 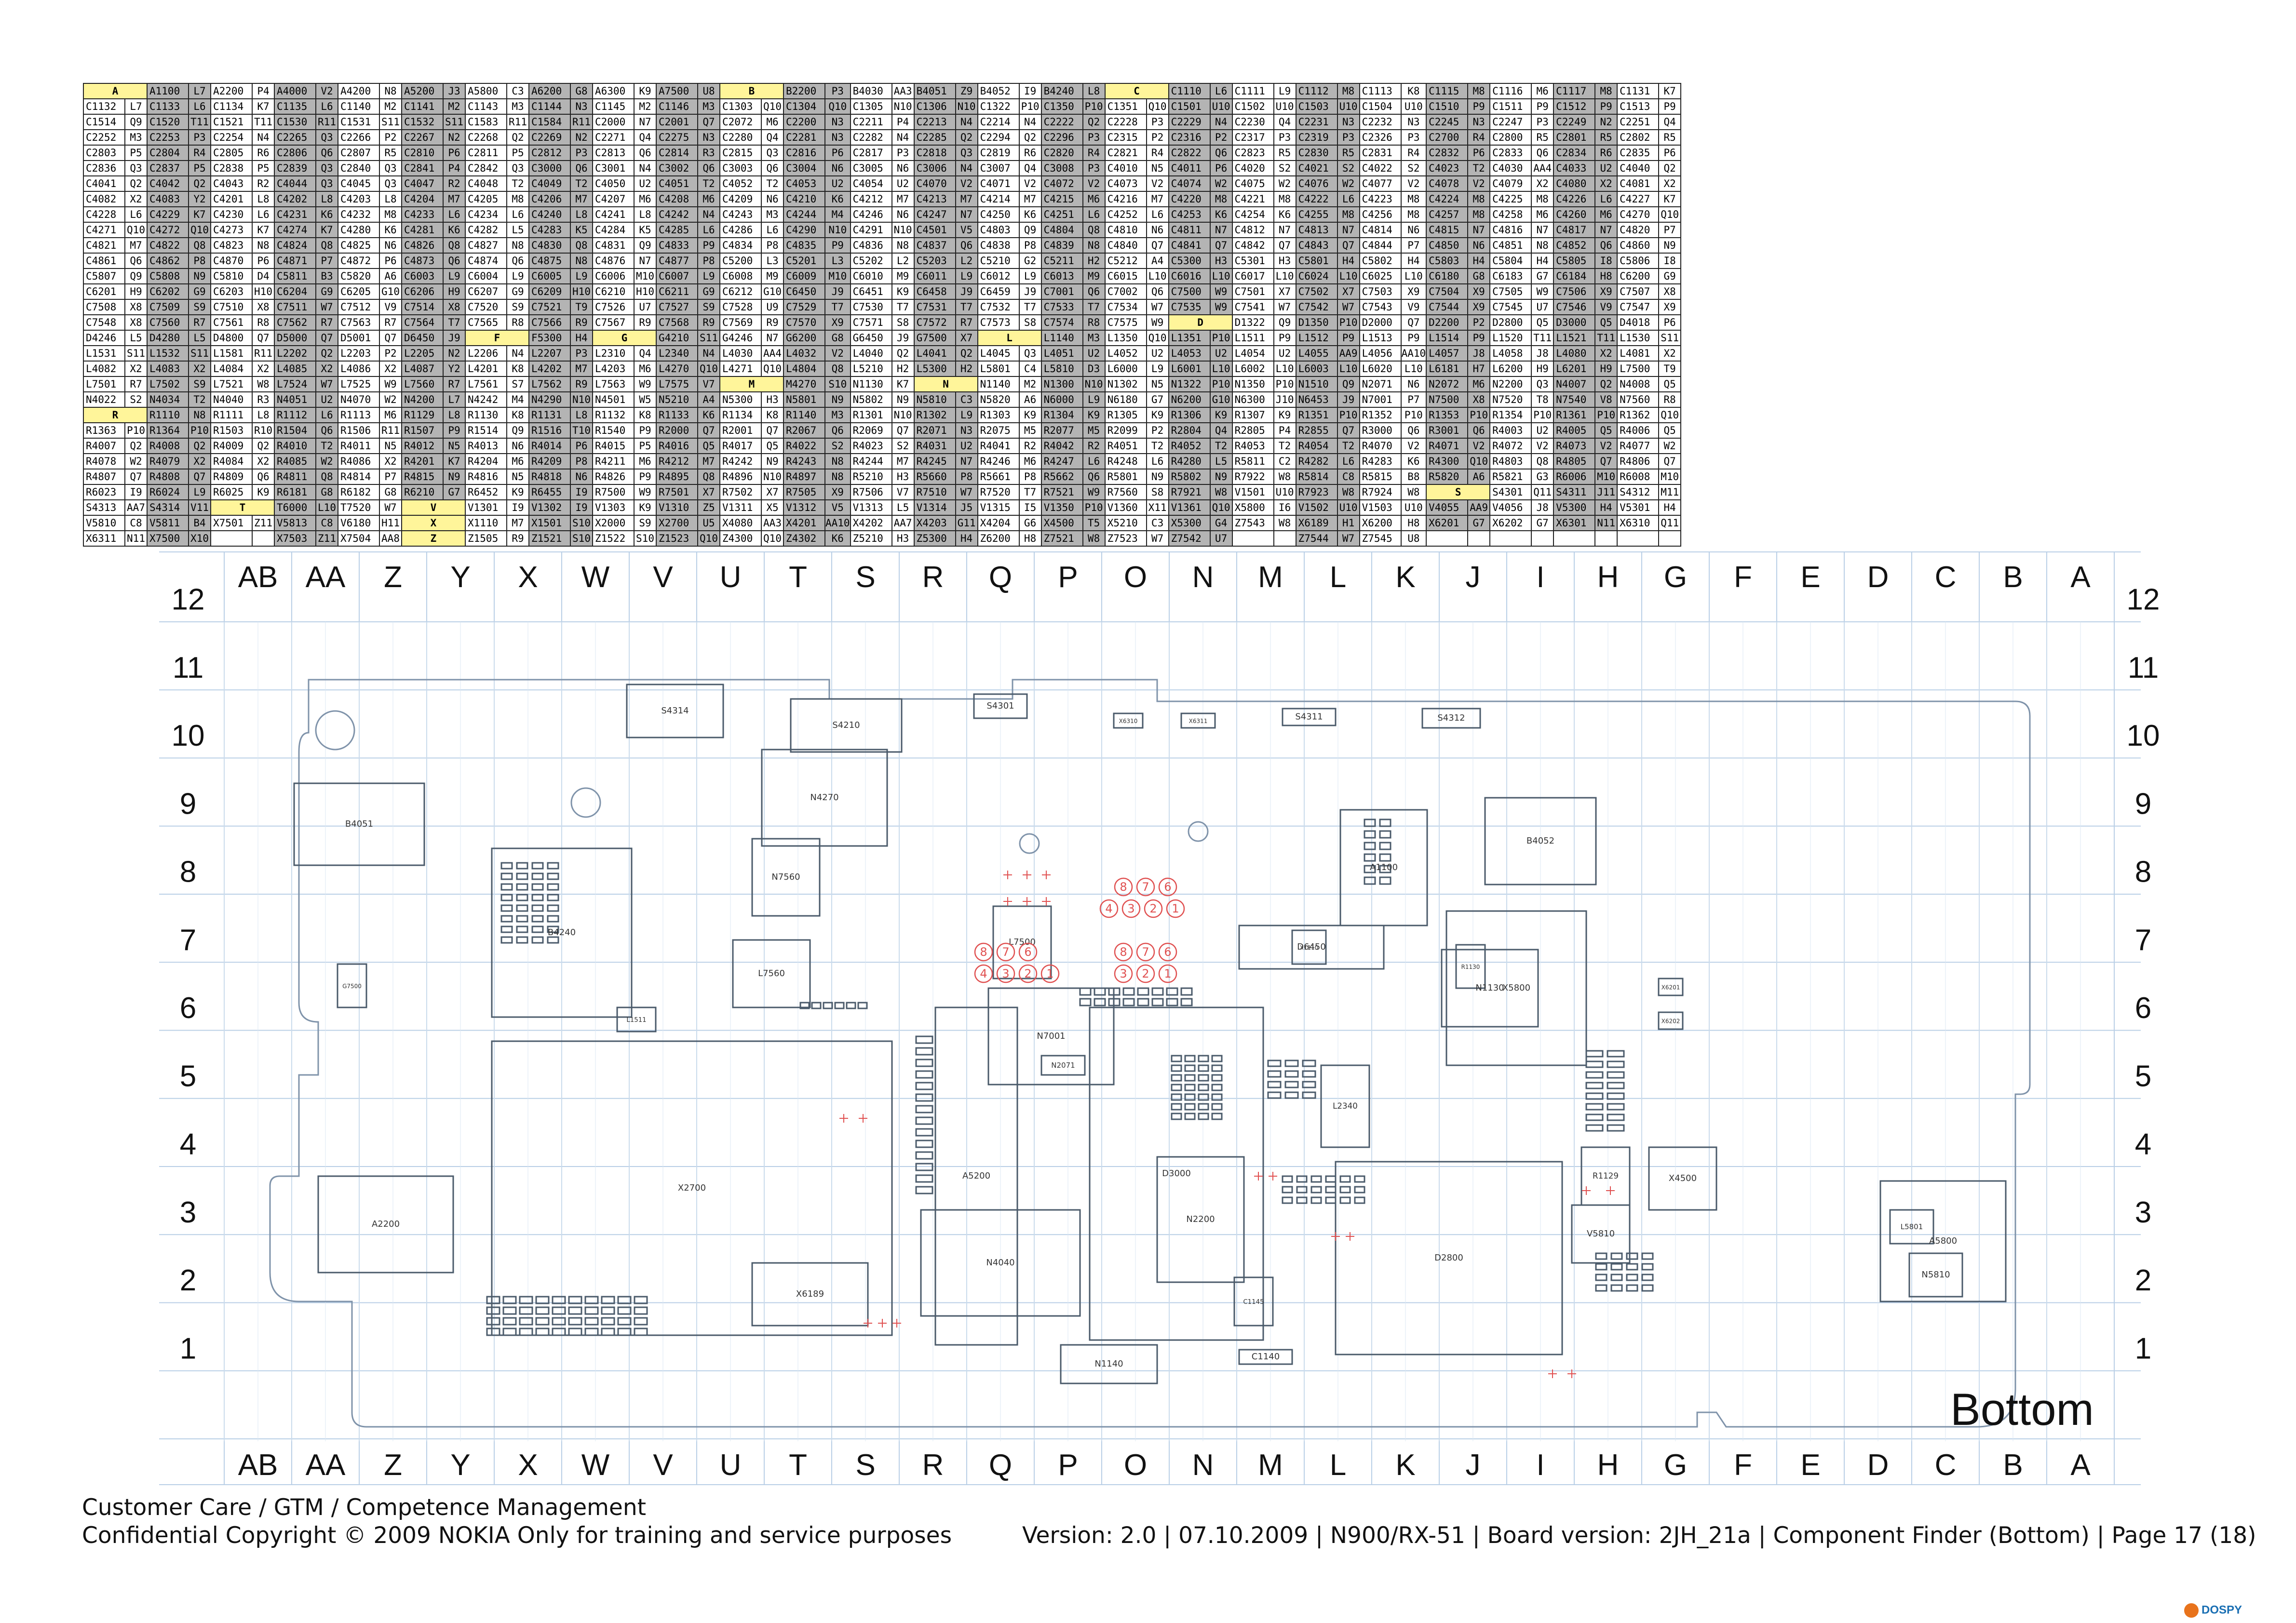 I want to click on finder-component-ref: C2816, so click(x=804, y=153).